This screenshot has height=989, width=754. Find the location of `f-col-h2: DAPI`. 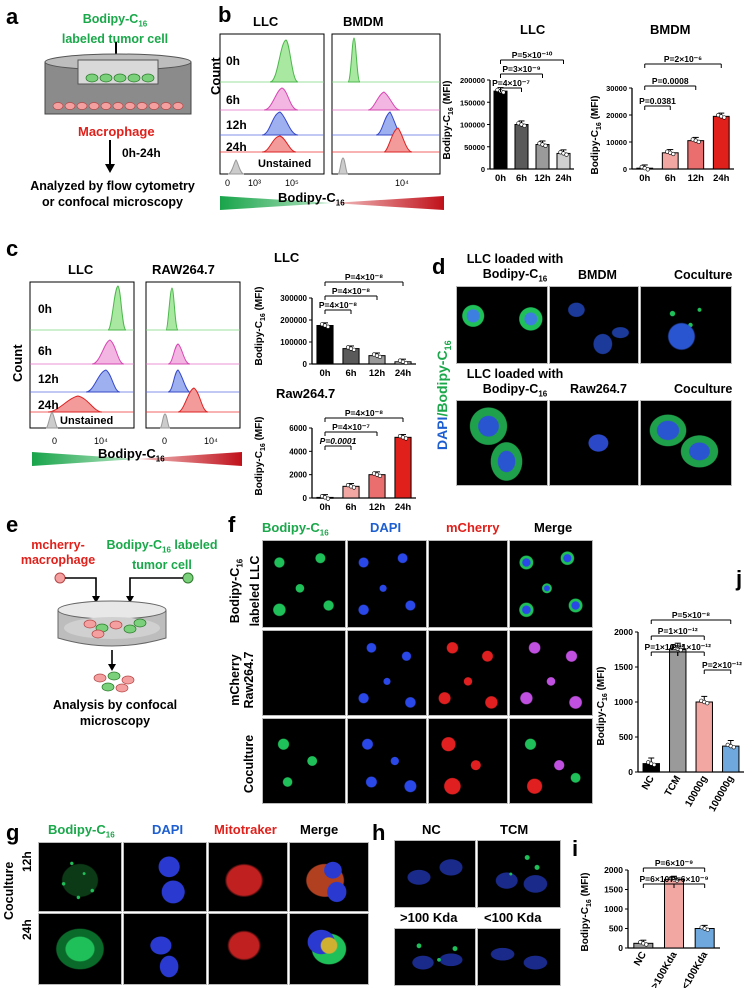

f-col-h2: DAPI is located at coordinates (386, 527).